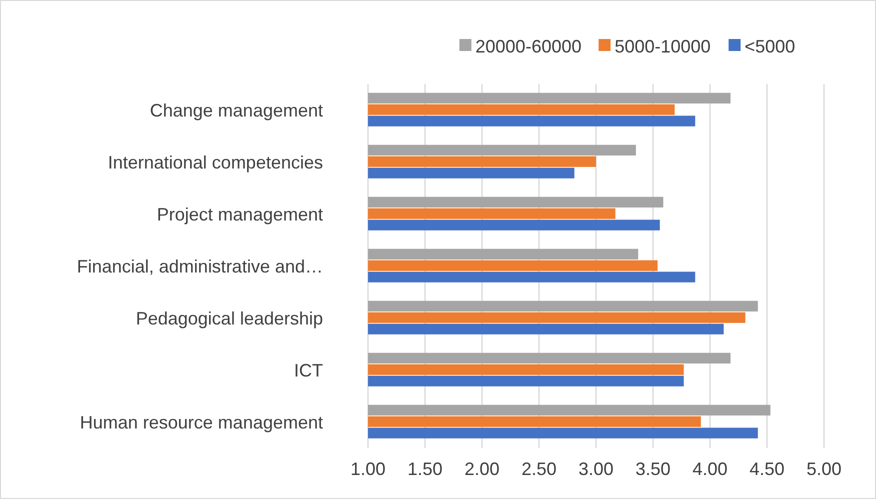 The width and height of the screenshot is (876, 499). Describe the element at coordinates (653, 469) in the screenshot. I see `x-tick-label: 3.50` at that location.